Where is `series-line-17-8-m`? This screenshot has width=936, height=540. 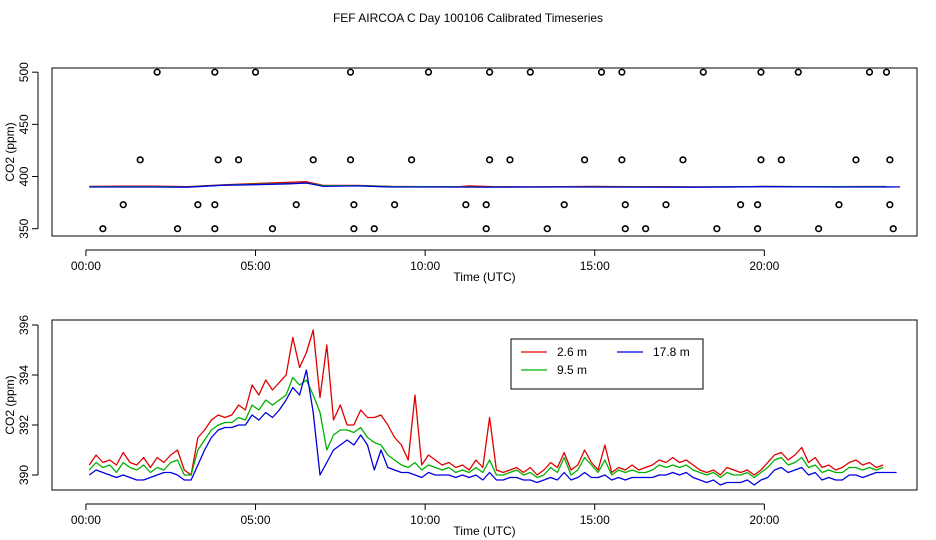 series-line-17-8-m is located at coordinates (495, 185).